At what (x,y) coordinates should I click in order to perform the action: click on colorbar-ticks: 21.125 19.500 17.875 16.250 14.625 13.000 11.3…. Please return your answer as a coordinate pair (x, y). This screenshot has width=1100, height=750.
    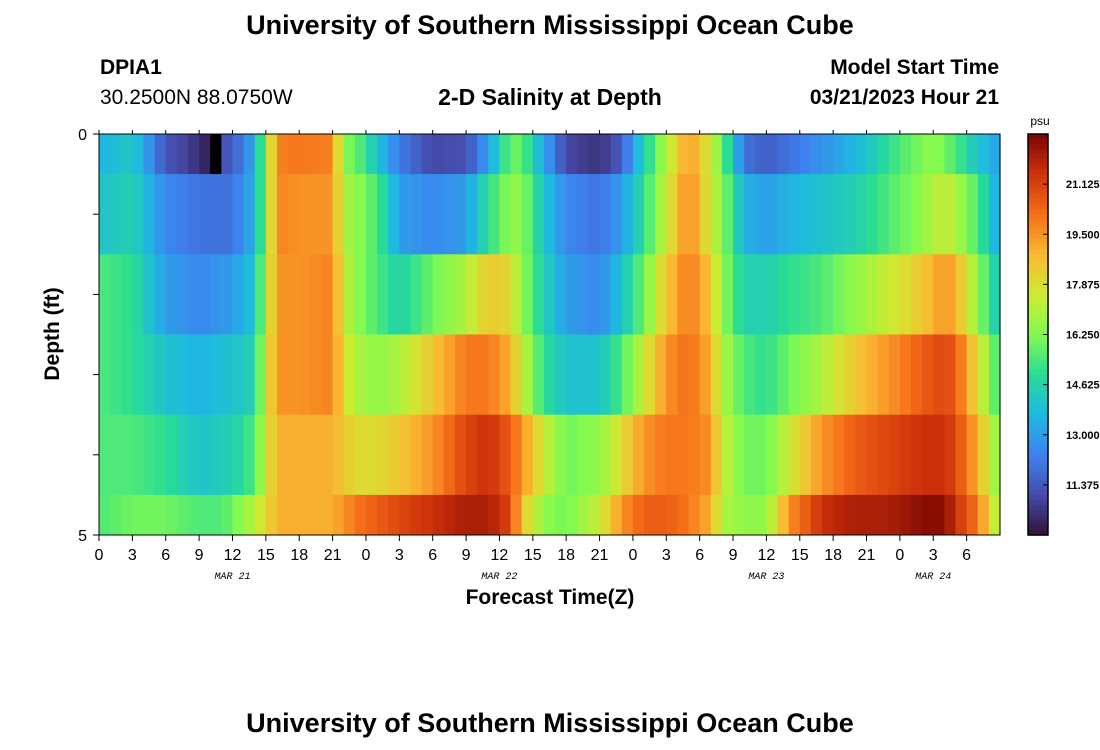
    Looking at the image, I should click on (1071, 335).